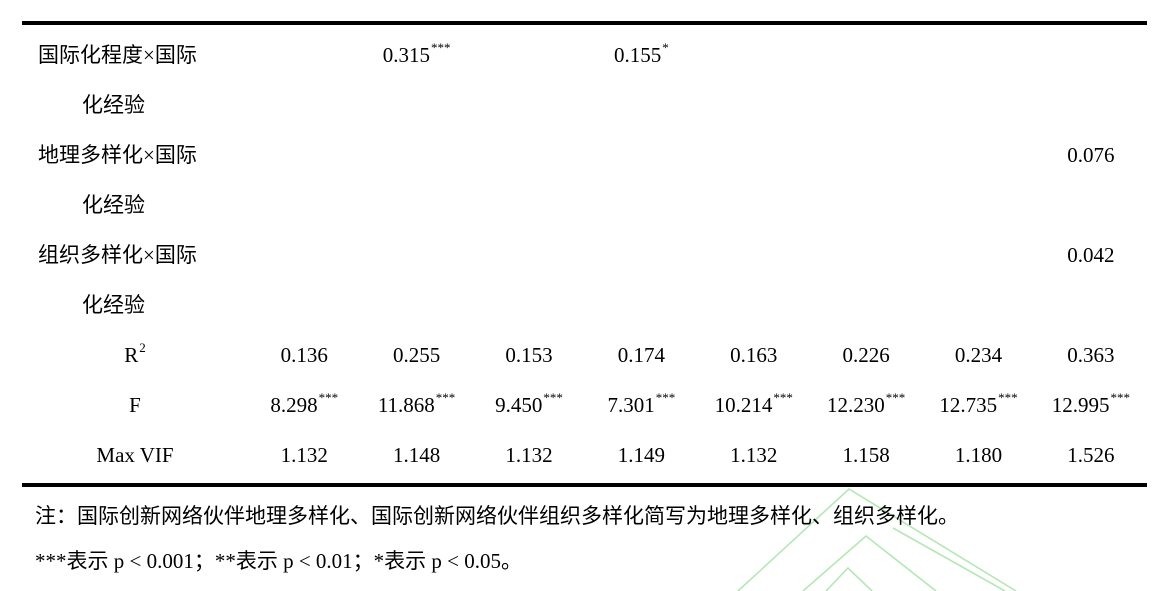  I want to click on cell-text: 0.136, so click(304, 354).